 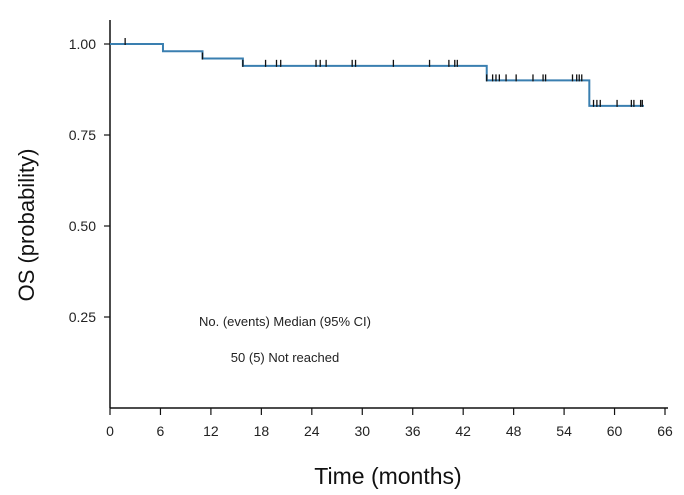 I want to click on series-layer, so click(x=377, y=75).